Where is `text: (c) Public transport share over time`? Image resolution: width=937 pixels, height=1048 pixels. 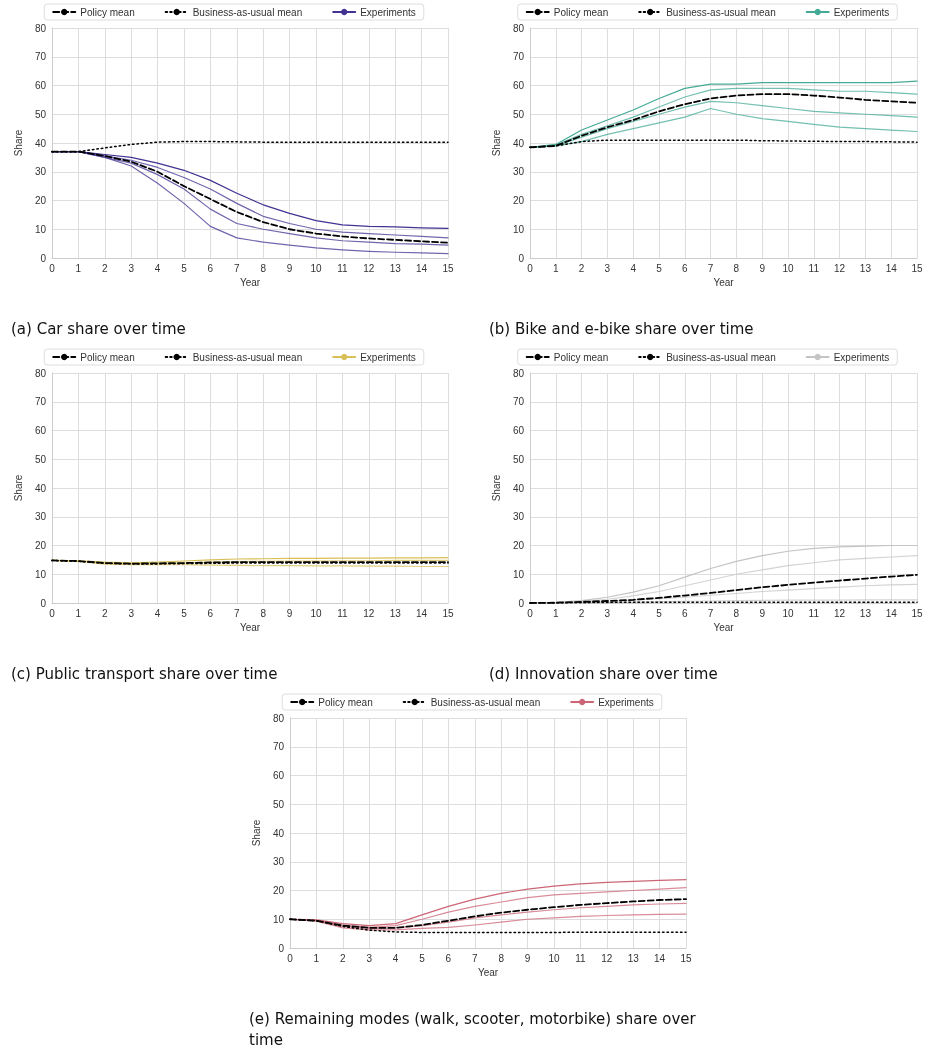 text: (c) Public transport share over time is located at coordinates (144, 673).